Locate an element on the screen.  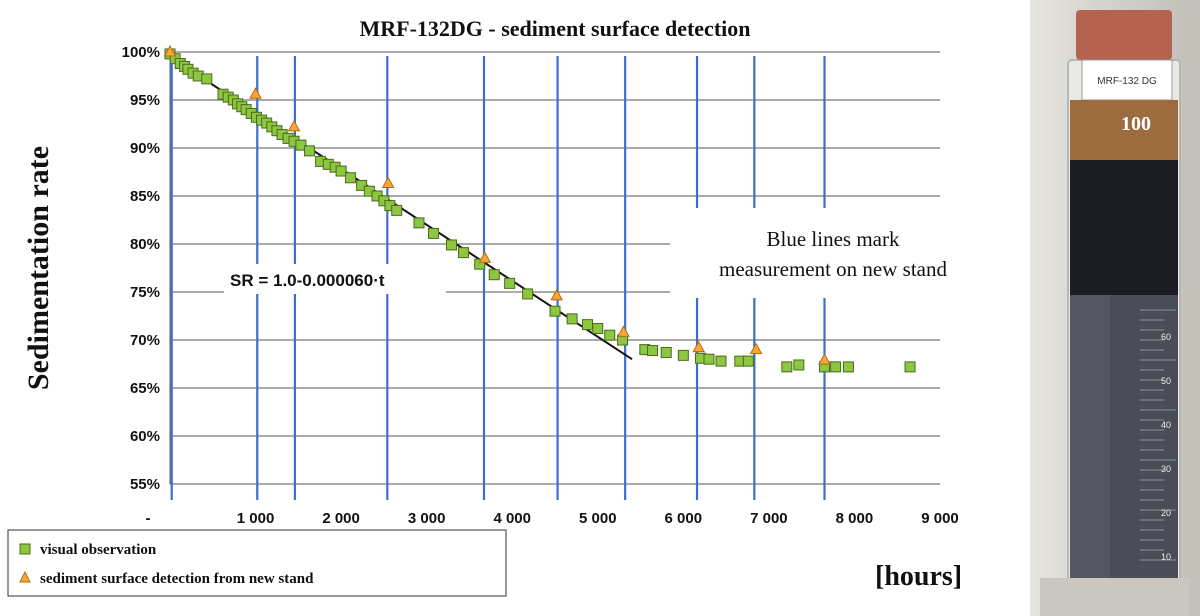
cylinder-cap is located at coordinates (1124, 35).